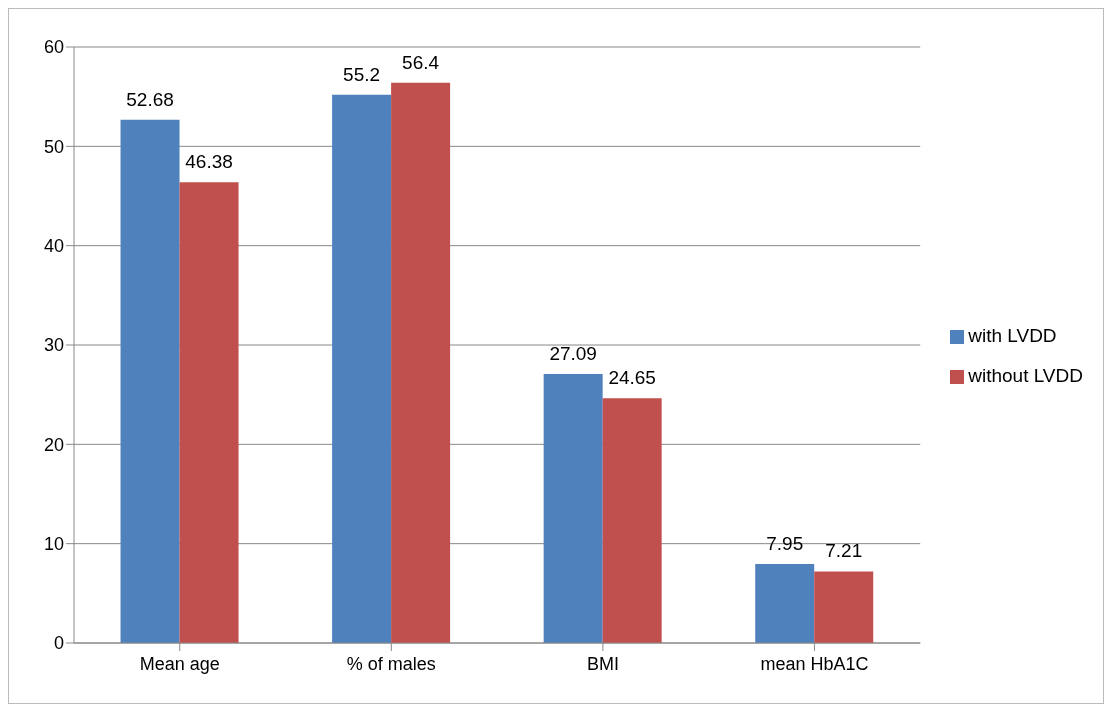  What do you see at coordinates (179, 663) in the screenshot?
I see `x-tick-label: Mean age` at bounding box center [179, 663].